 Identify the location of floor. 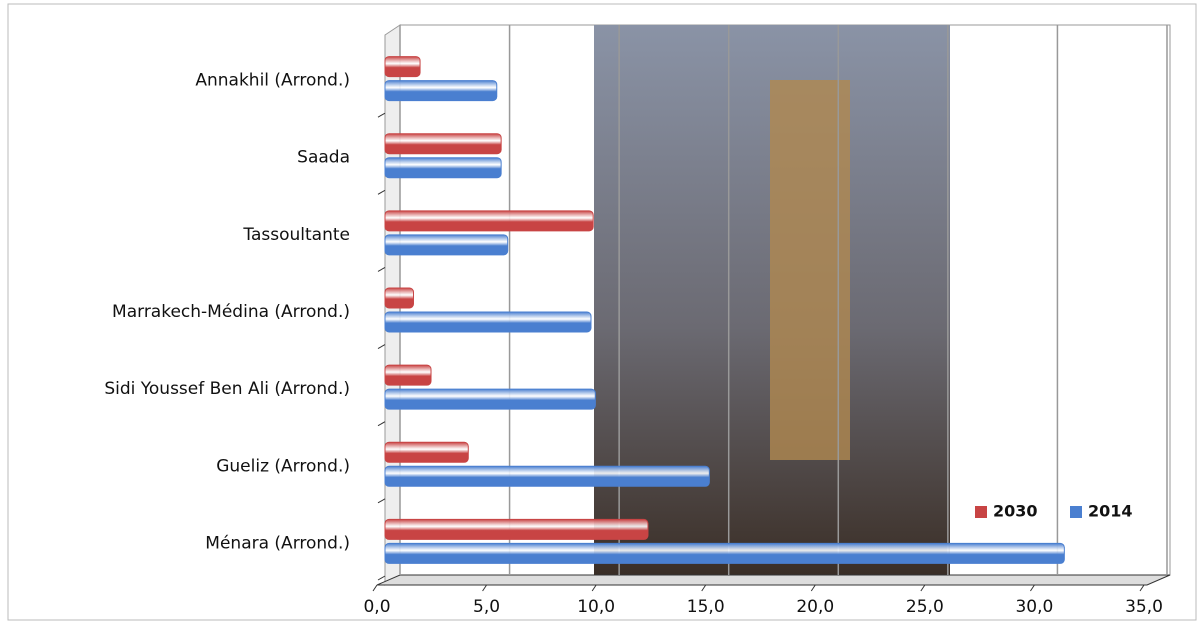
(773, 580).